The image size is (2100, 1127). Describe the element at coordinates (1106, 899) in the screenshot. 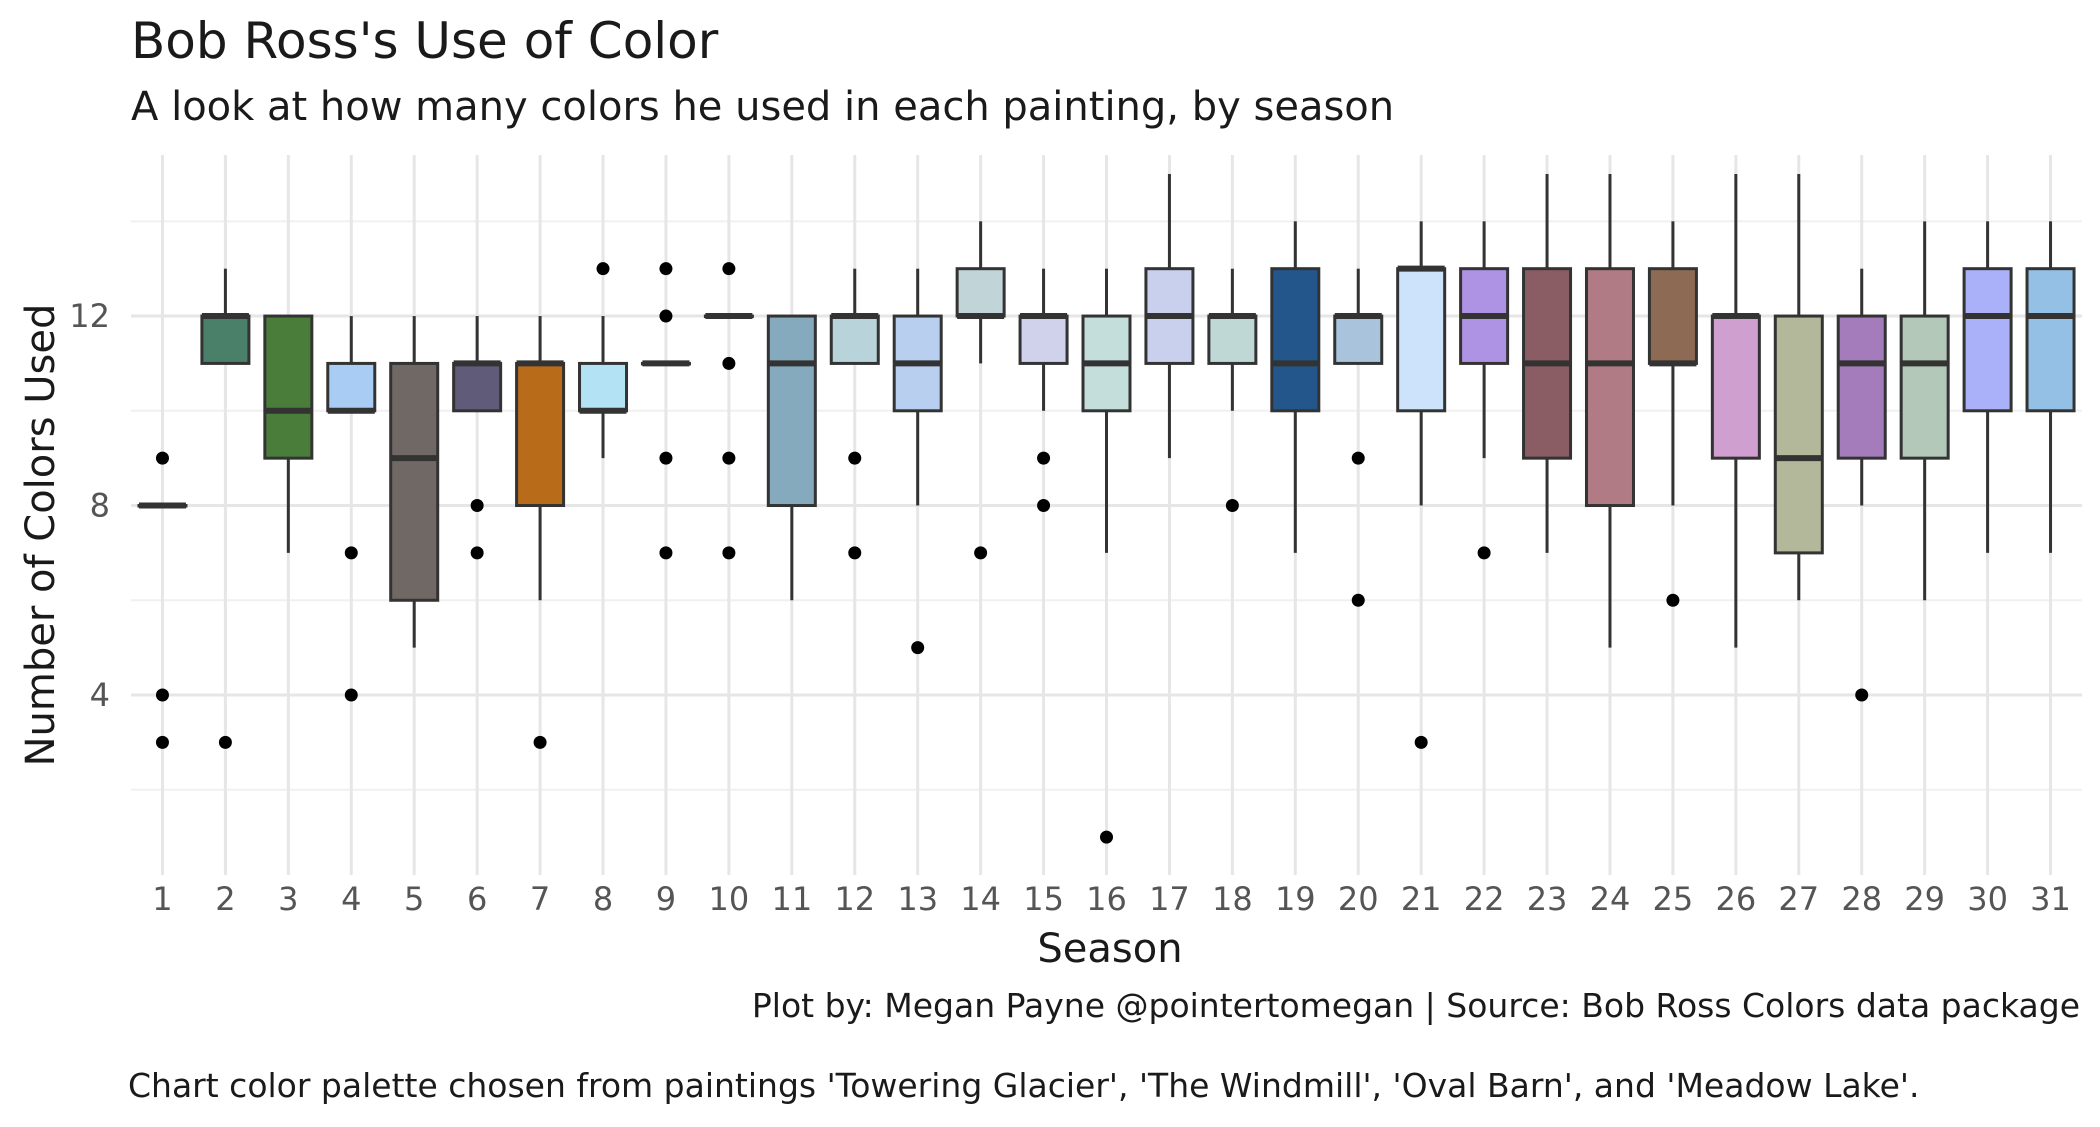

I see `x-tick-label: 16` at that location.